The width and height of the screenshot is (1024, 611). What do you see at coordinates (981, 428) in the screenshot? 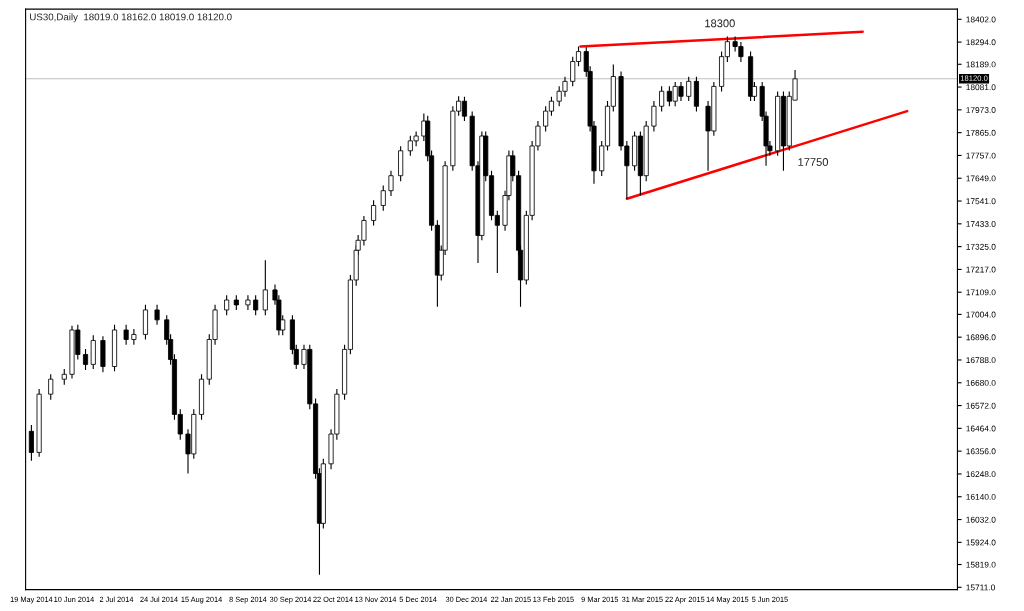
I see `y-tick-label: 16464.0` at bounding box center [981, 428].